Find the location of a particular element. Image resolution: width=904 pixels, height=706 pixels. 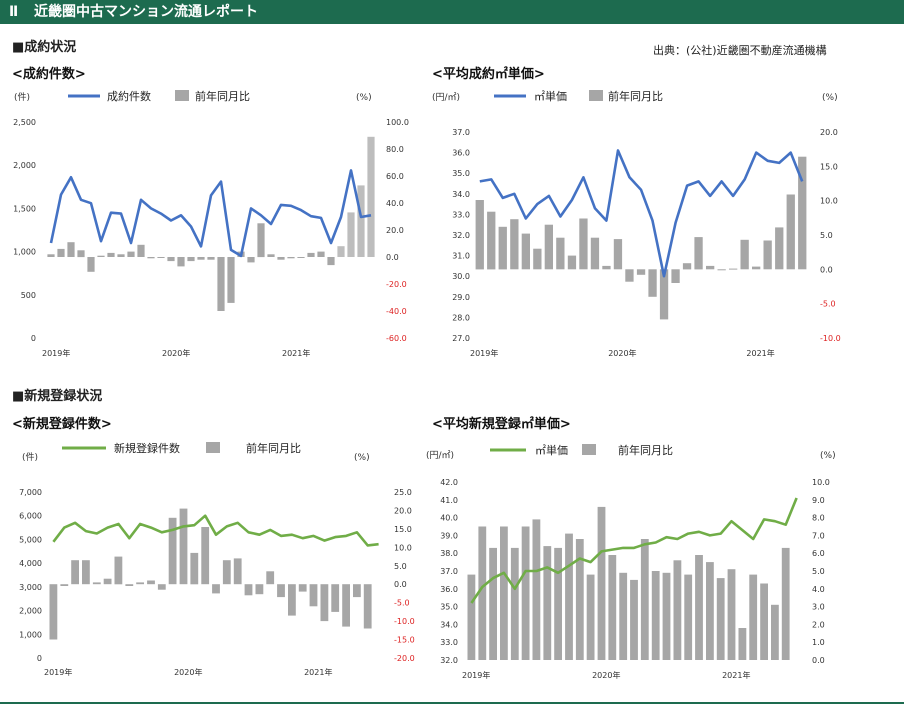

legend-line-label: ㎡単価 is located at coordinates (551, 450).